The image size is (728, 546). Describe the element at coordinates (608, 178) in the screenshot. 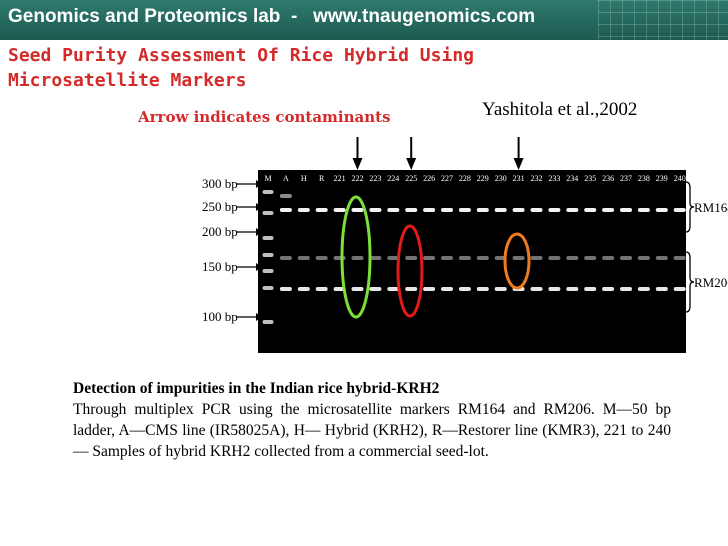

I see `lane-label: 236` at that location.